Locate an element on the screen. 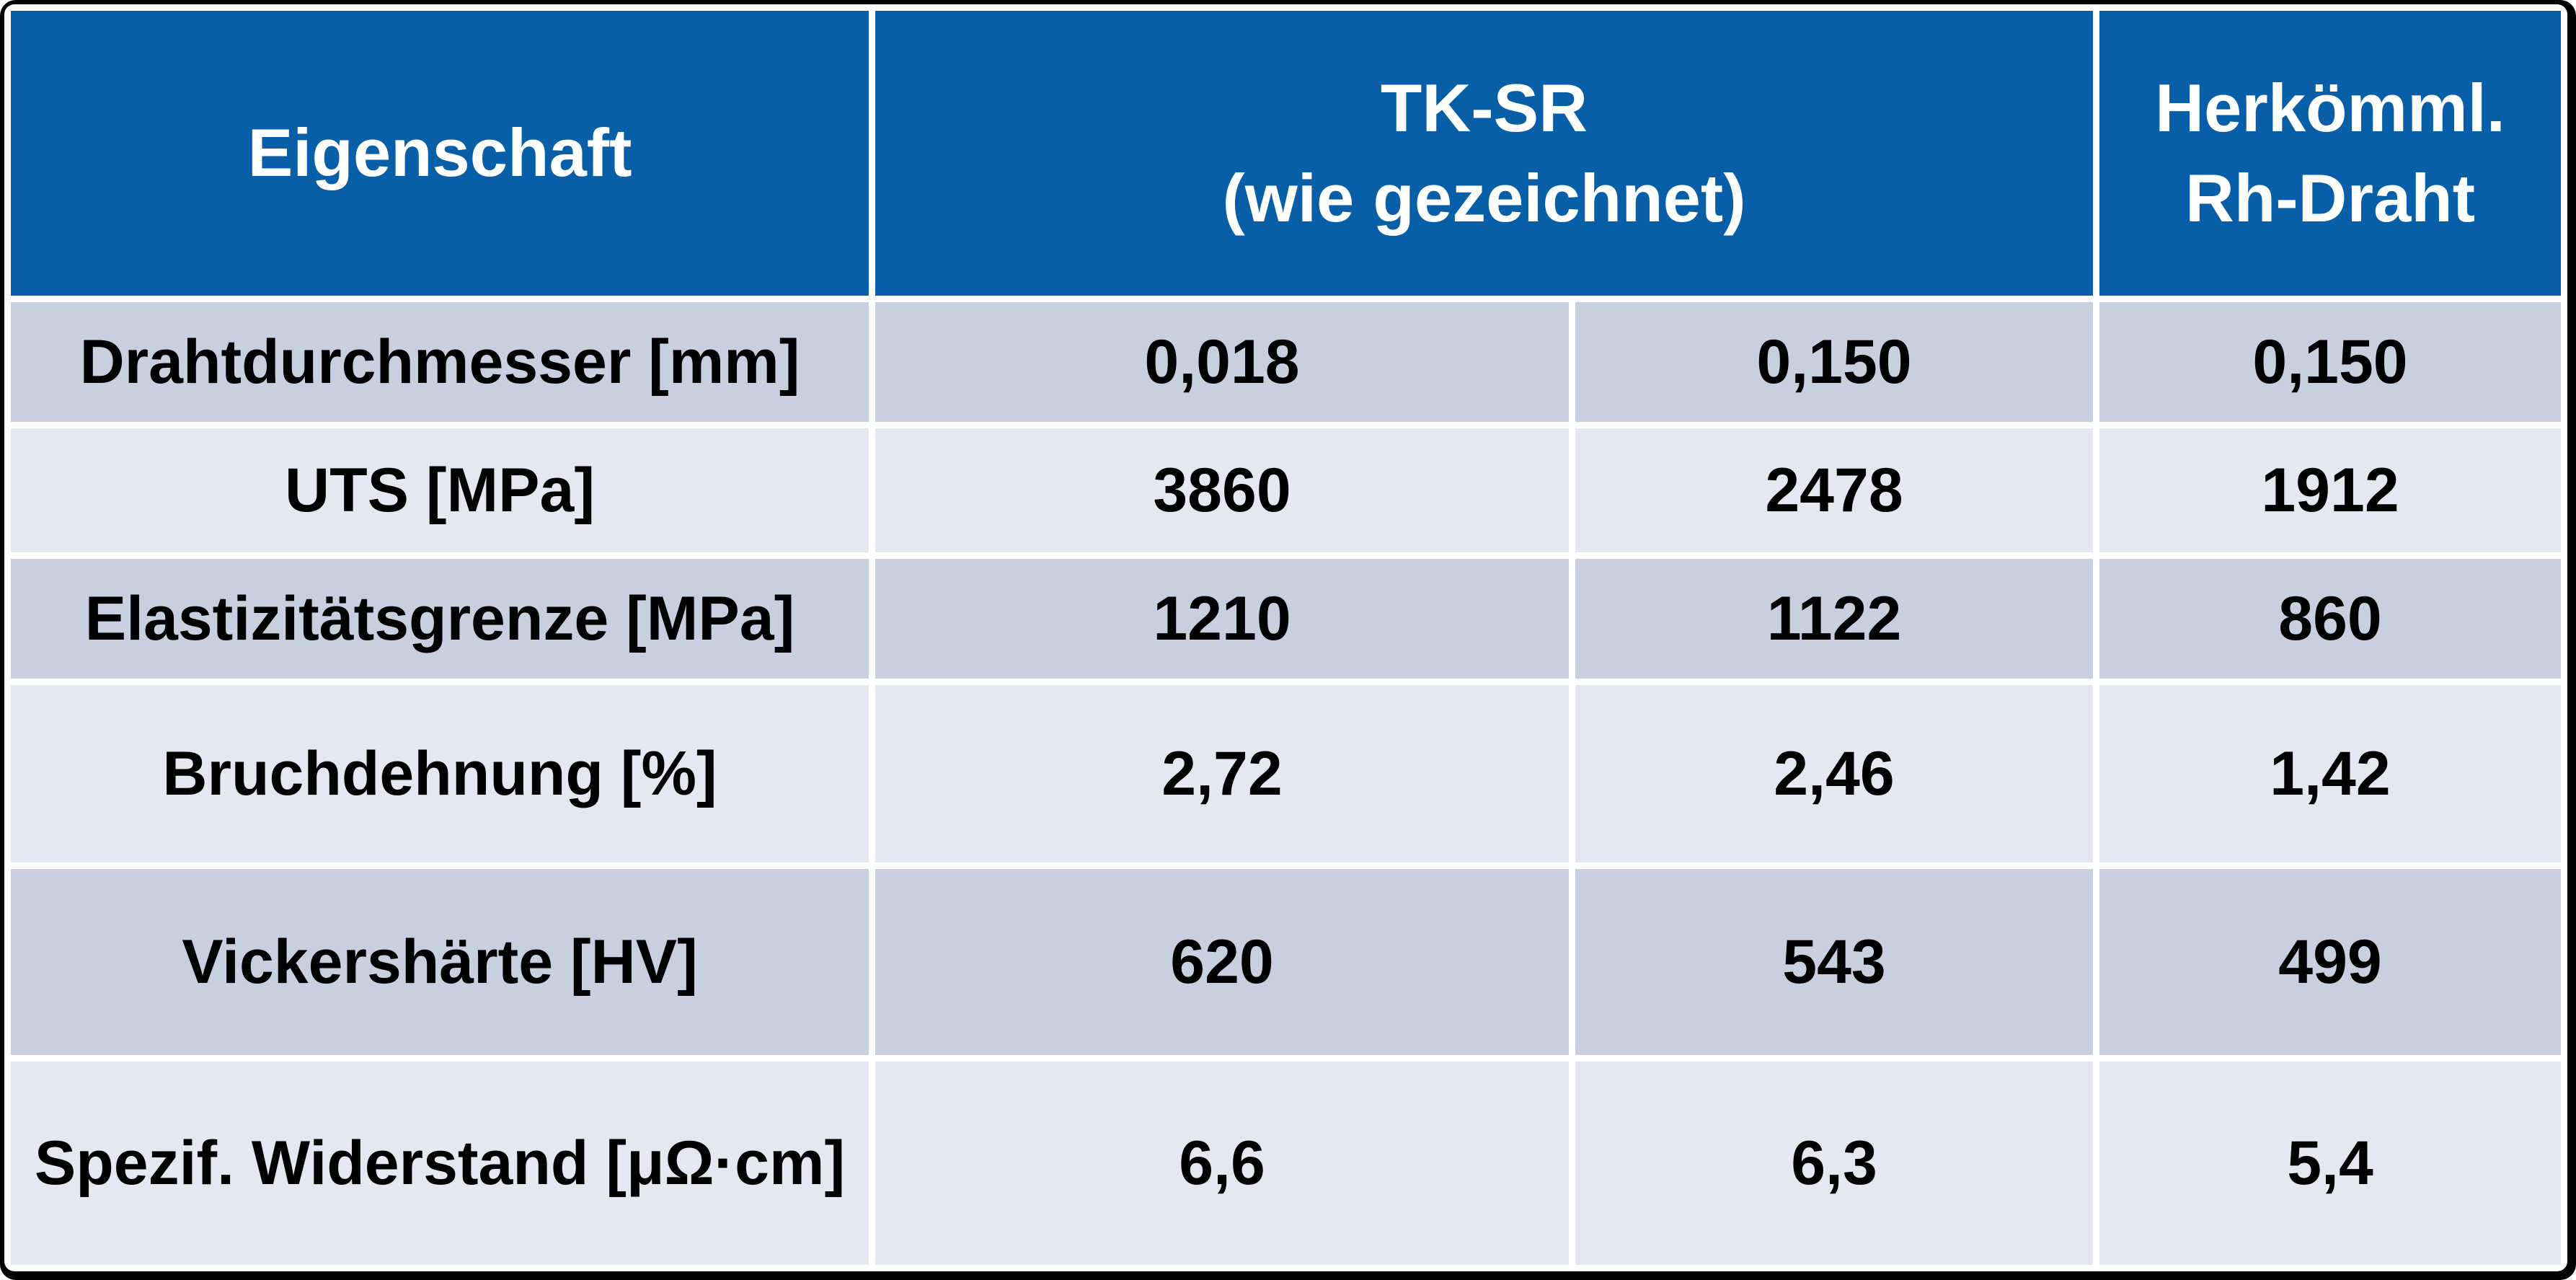  property-cell: Spezif. Widerstand [μΩ·cm] is located at coordinates (440, 1163).